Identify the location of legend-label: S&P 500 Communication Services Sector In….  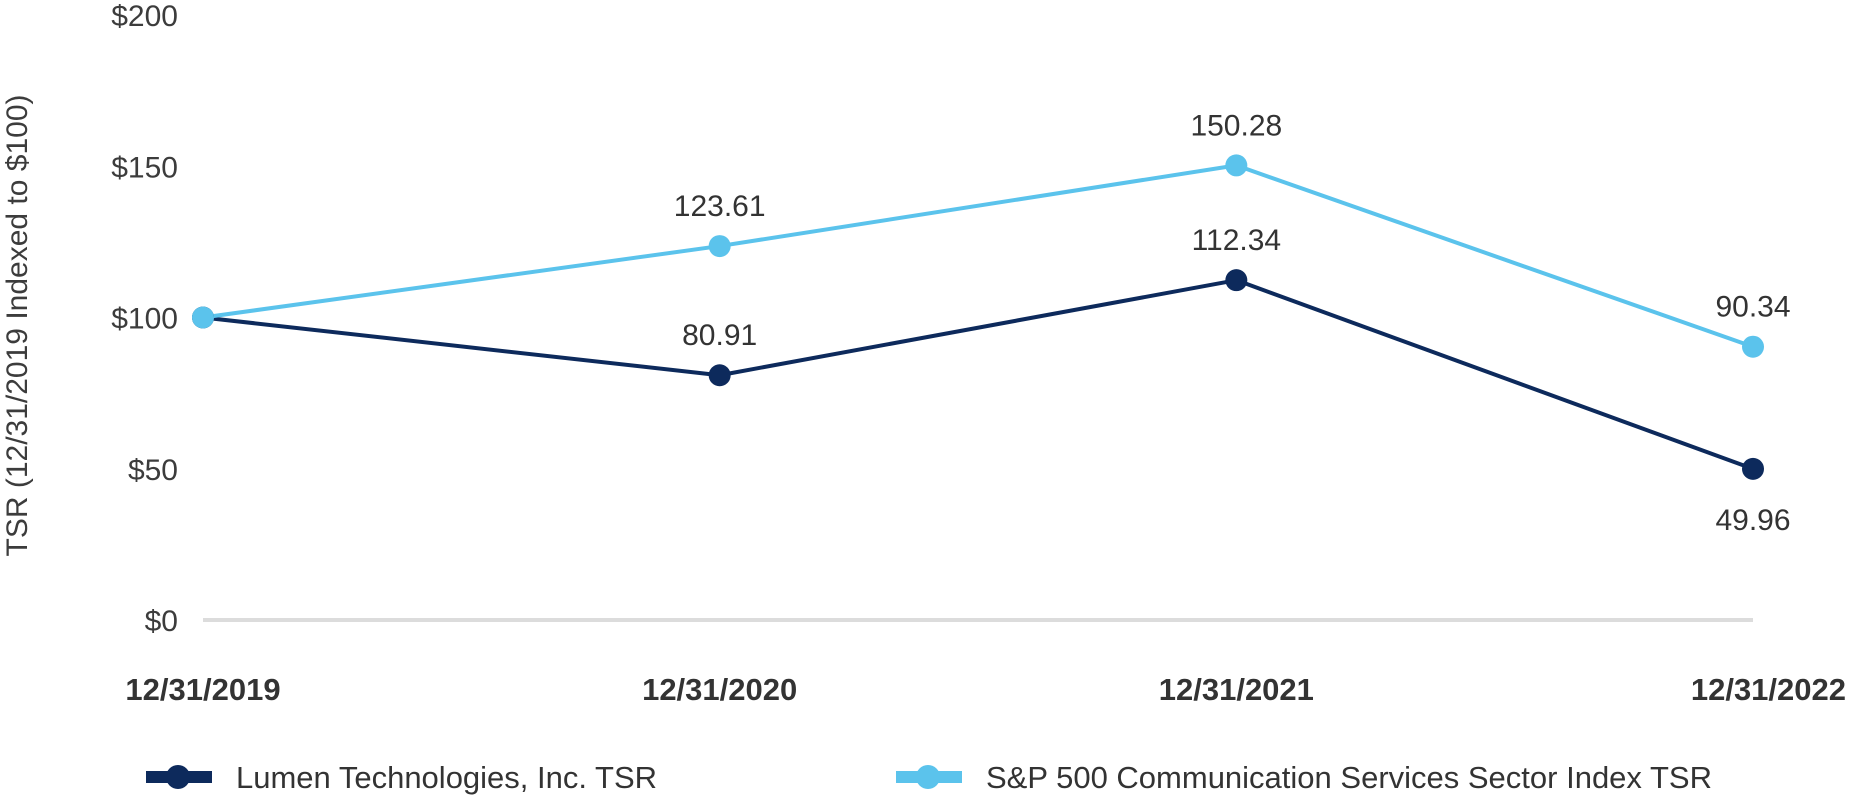
(1349, 777).